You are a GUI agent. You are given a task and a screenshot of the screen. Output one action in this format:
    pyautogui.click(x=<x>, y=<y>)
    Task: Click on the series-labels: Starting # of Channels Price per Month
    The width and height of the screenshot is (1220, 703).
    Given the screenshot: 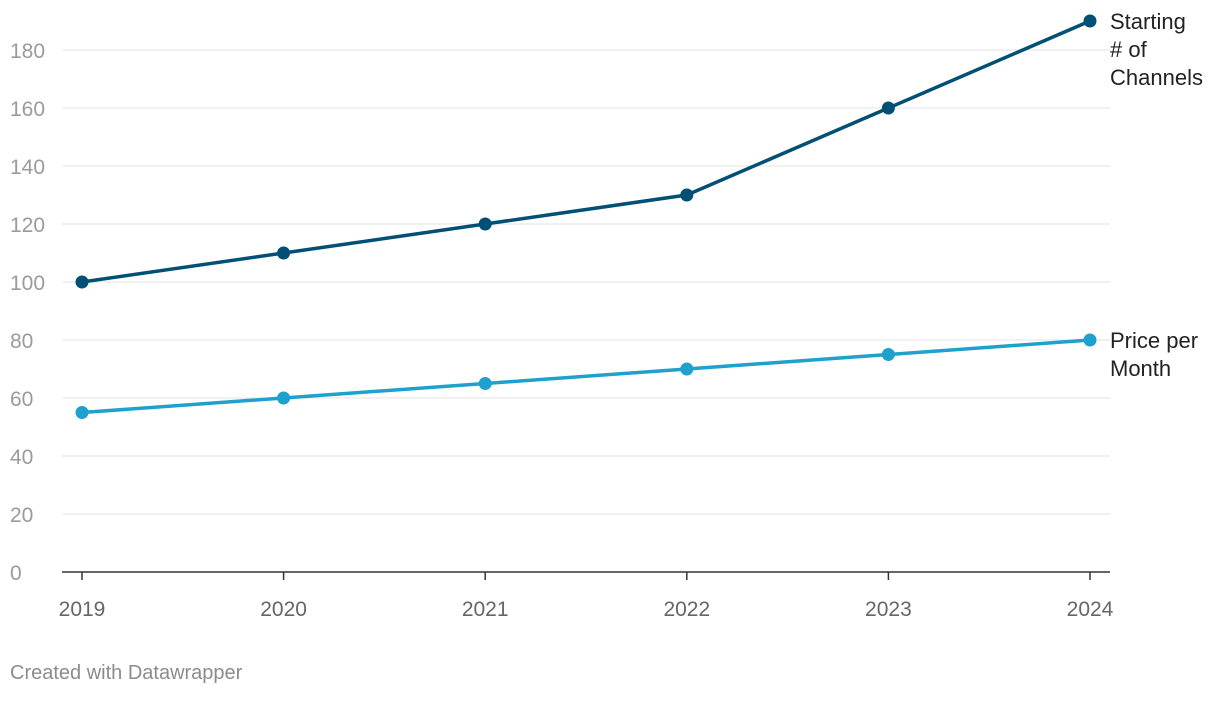 What is the action you would take?
    pyautogui.click(x=1156, y=195)
    